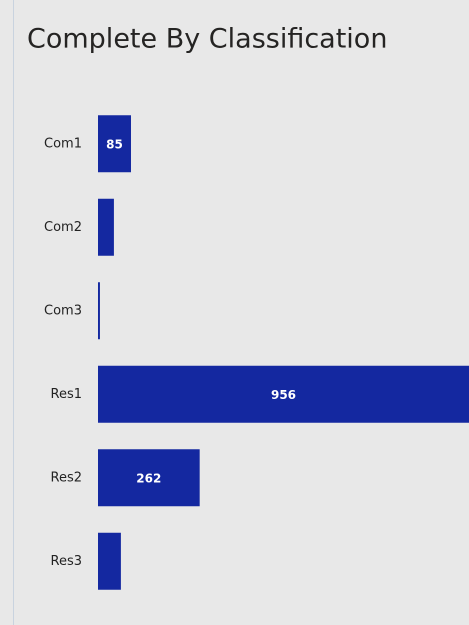 This screenshot has height=625, width=469. What do you see at coordinates (63, 143) in the screenshot?
I see `category-label: Com1` at bounding box center [63, 143].